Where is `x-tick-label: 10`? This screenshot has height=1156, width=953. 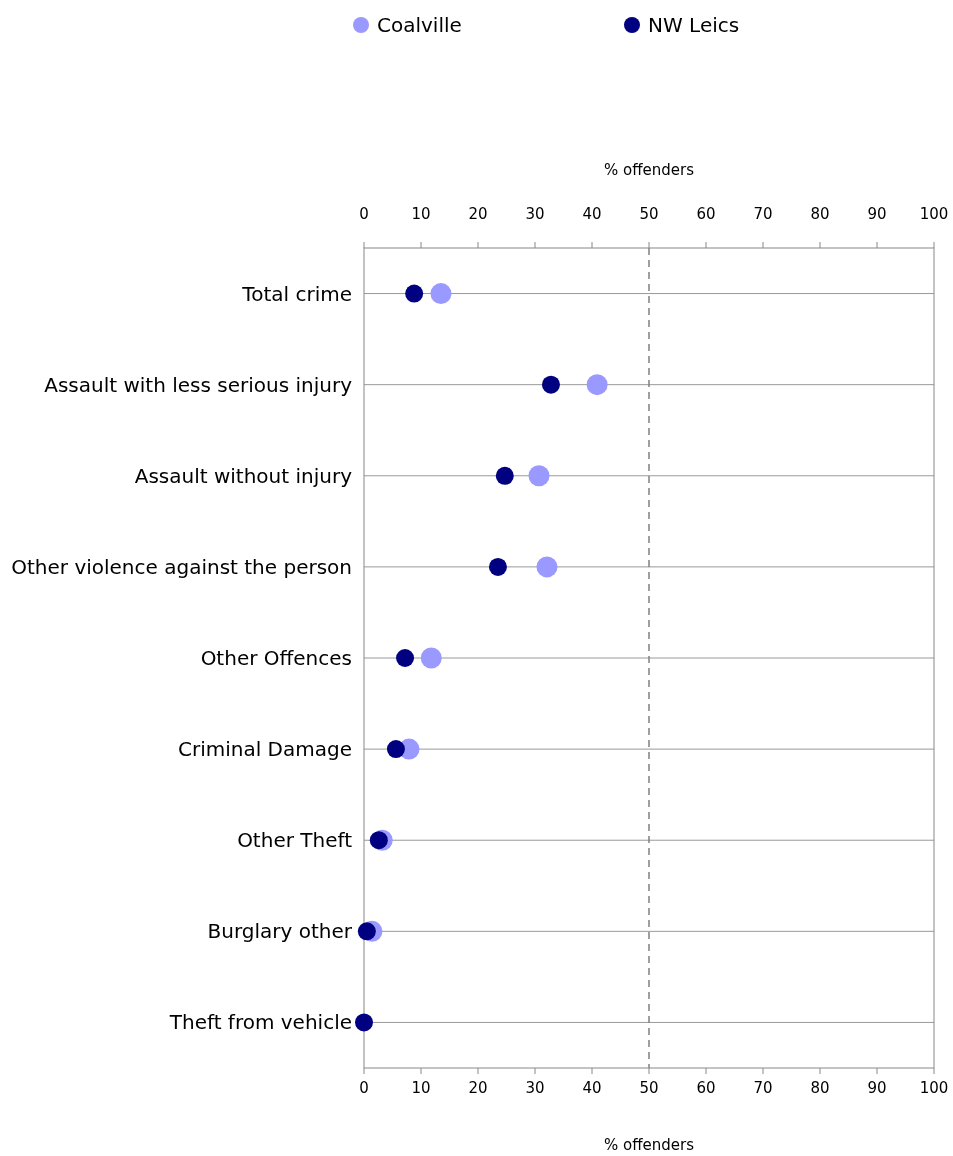
x-tick-label: 10 is located at coordinates (421, 1088).